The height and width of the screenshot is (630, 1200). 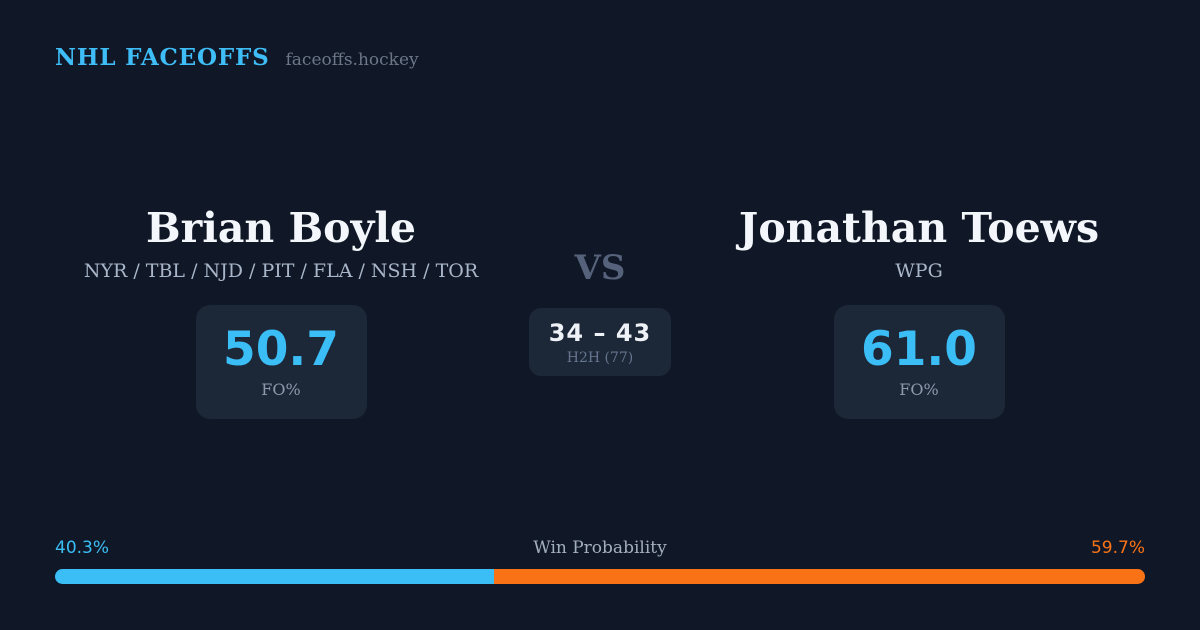 What do you see at coordinates (600, 333) in the screenshot?
I see `head-to-head-score: 34 – 43` at bounding box center [600, 333].